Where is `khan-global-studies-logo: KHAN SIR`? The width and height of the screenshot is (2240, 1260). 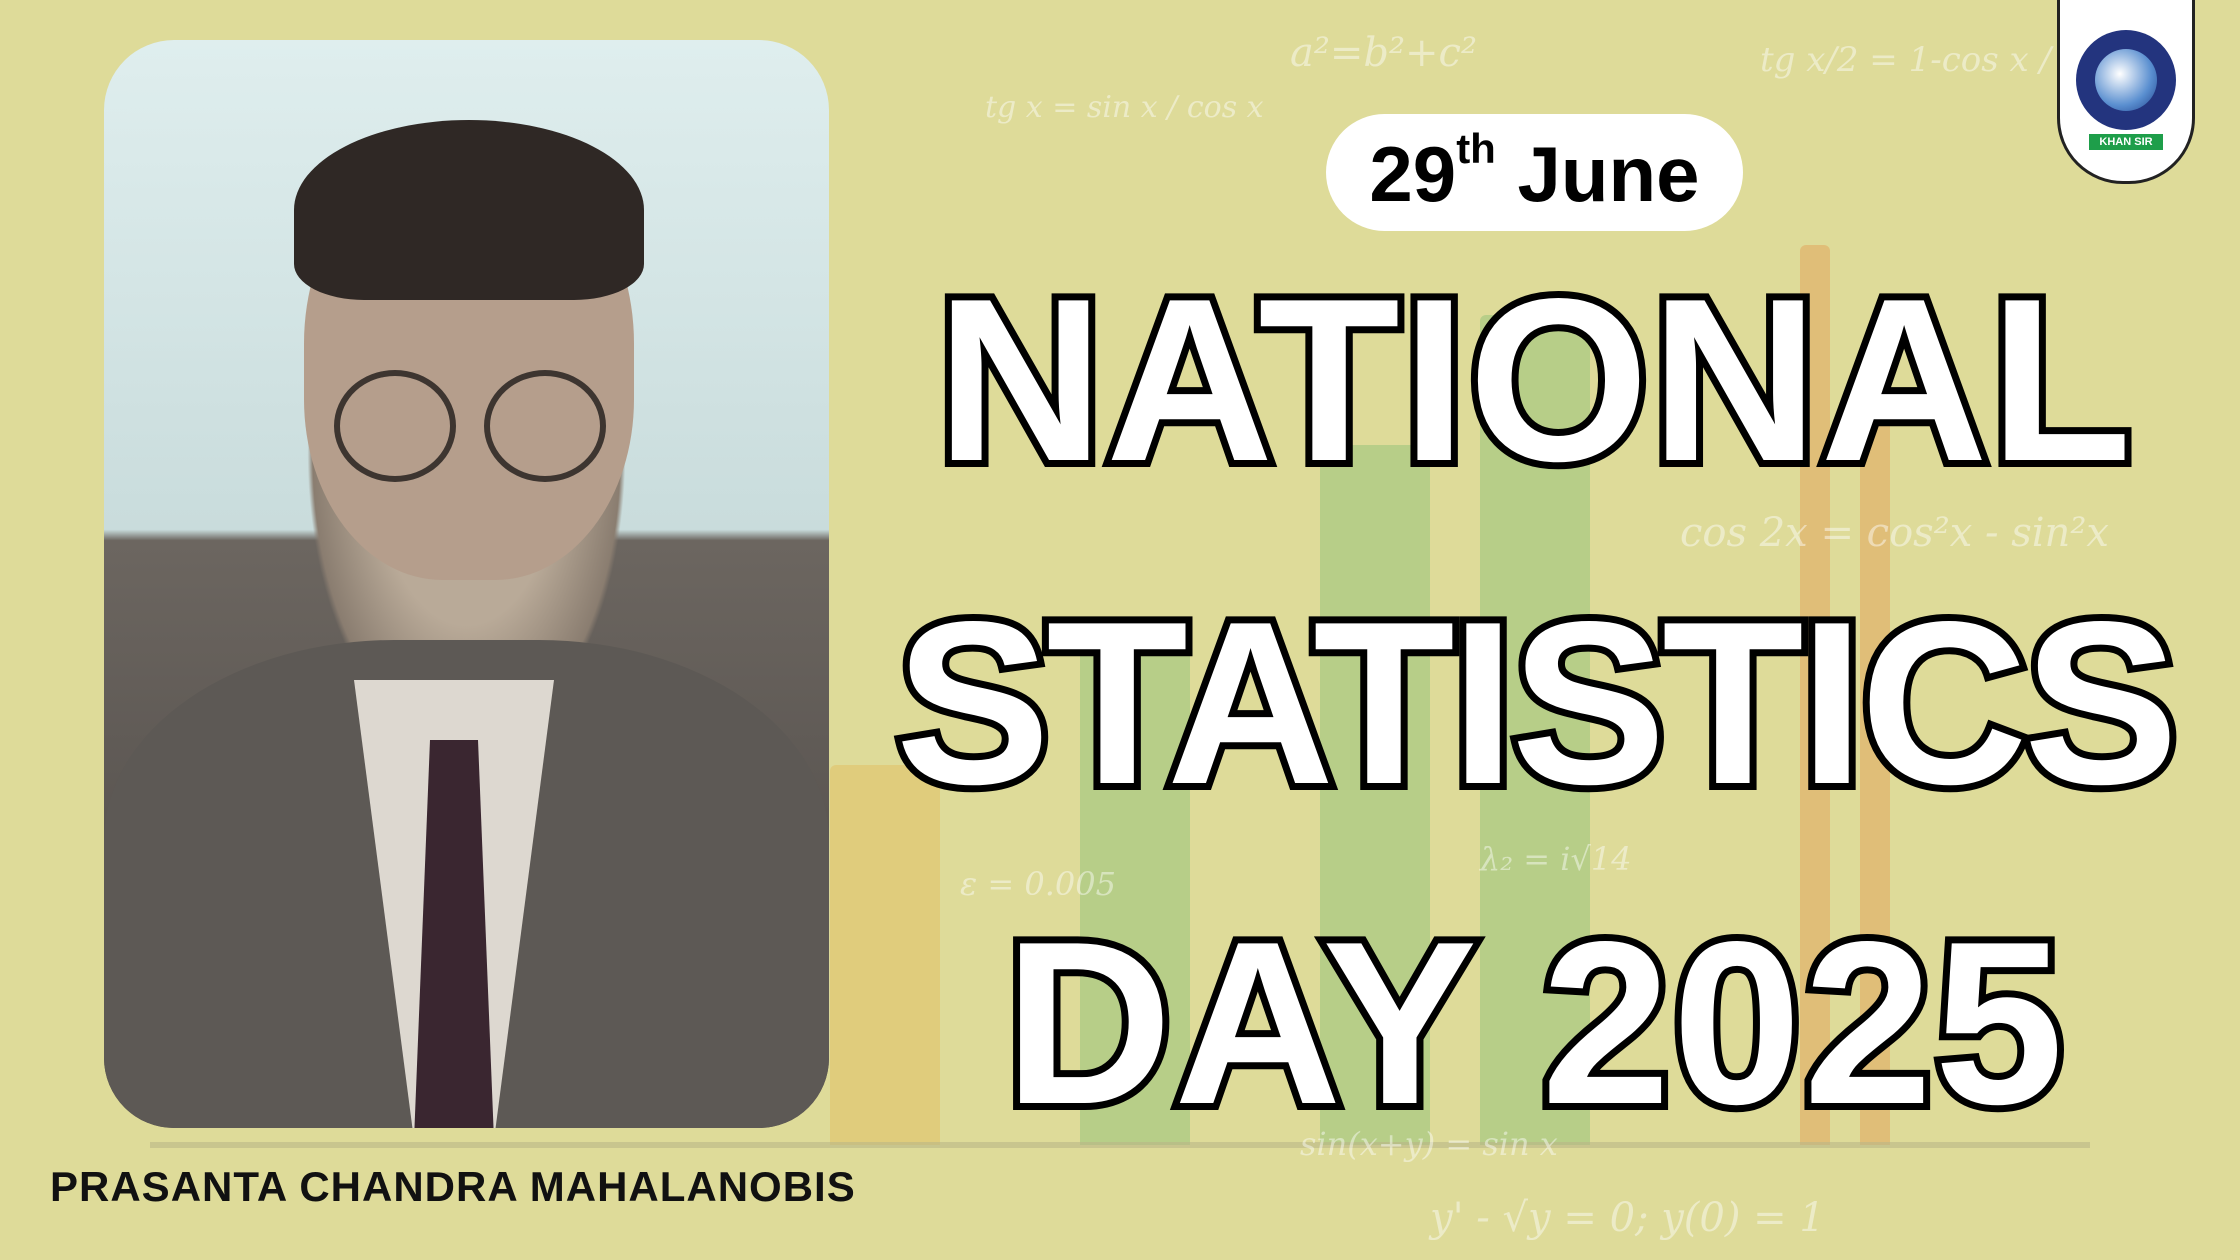 khan-global-studies-logo: KHAN SIR is located at coordinates (2126, 92).